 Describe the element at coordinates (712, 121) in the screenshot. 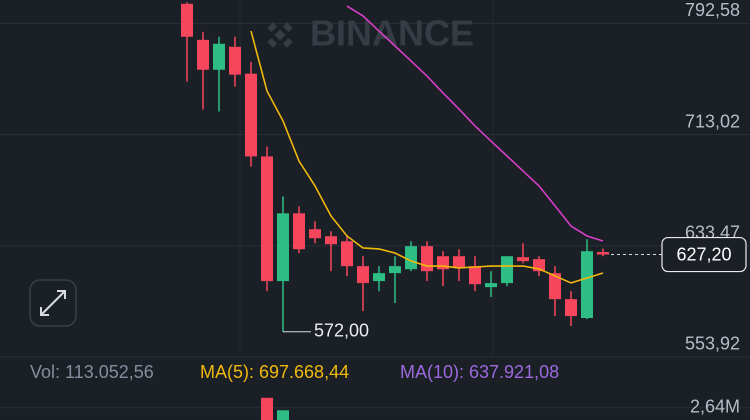

I see `y-tick-label: 713,02` at that location.